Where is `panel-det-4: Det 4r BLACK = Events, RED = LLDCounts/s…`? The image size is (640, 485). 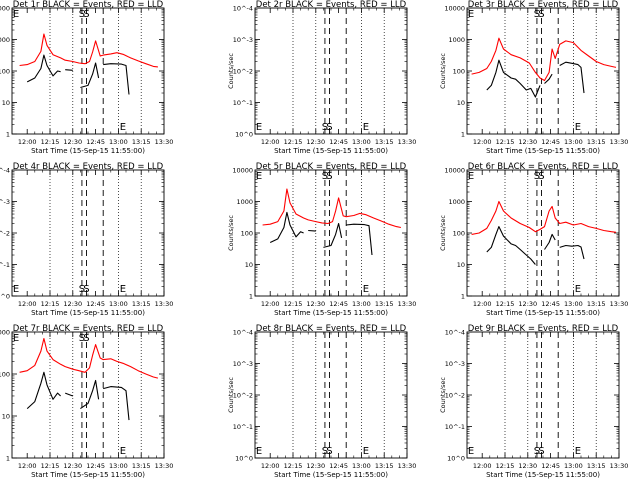
panel-det-4: Det 4r BLACK = Events, RED = LLDCounts/s… is located at coordinates (86, 239).